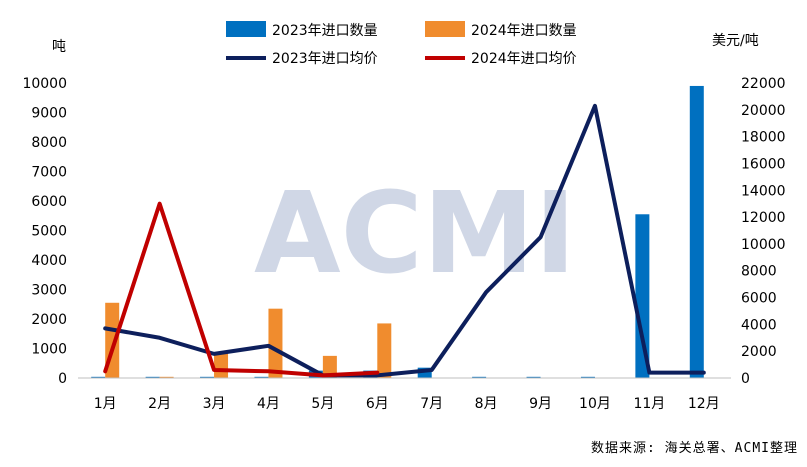  What do you see at coordinates (445, 29) in the screenshot?
I see `legend-swatch-bar-2024` at bounding box center [445, 29].